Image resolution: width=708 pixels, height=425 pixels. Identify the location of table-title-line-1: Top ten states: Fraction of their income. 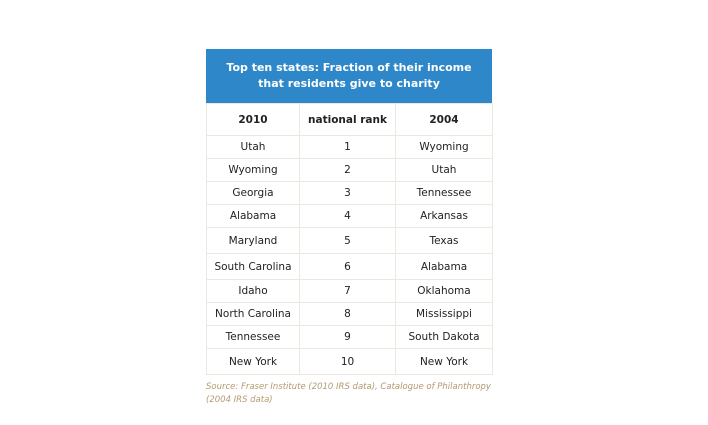
(349, 67).